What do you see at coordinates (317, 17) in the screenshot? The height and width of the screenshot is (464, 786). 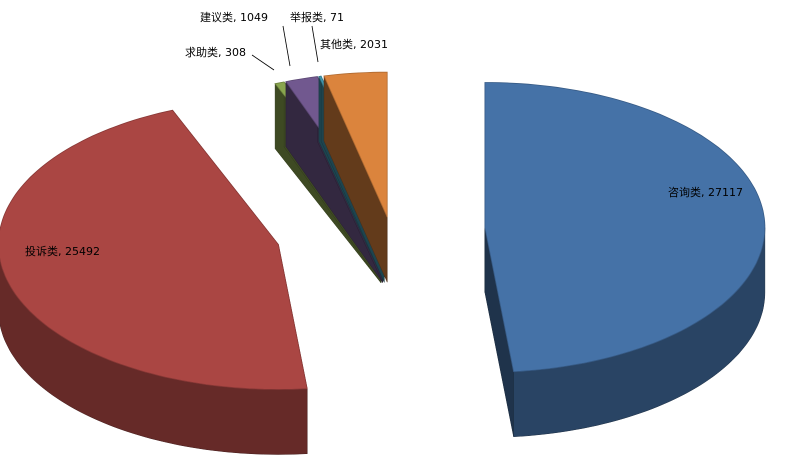 I see `data-label: 举报类, 71` at bounding box center [317, 17].